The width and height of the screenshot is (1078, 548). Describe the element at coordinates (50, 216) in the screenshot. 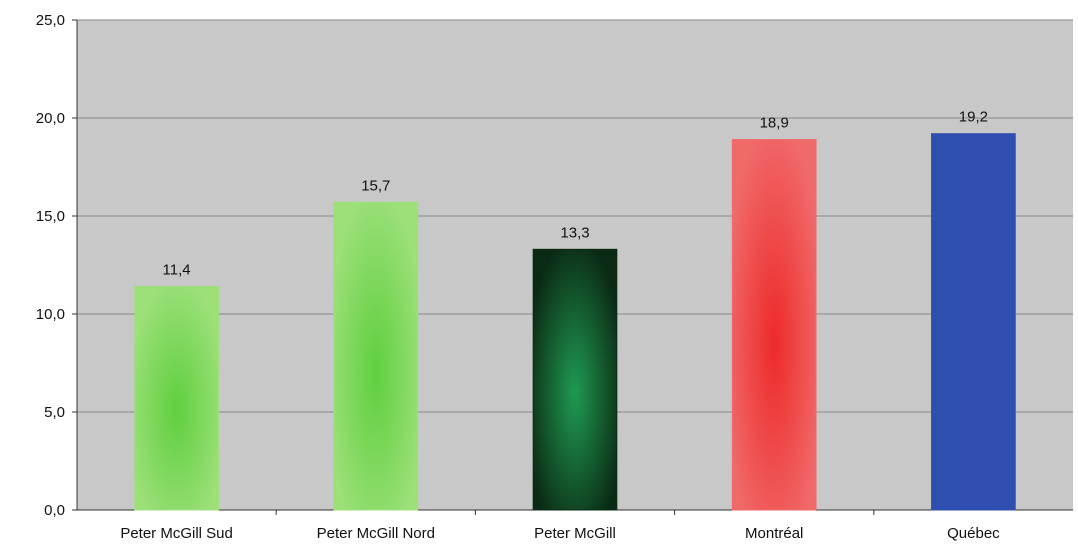

I see `y-tick-label: 15,0` at that location.